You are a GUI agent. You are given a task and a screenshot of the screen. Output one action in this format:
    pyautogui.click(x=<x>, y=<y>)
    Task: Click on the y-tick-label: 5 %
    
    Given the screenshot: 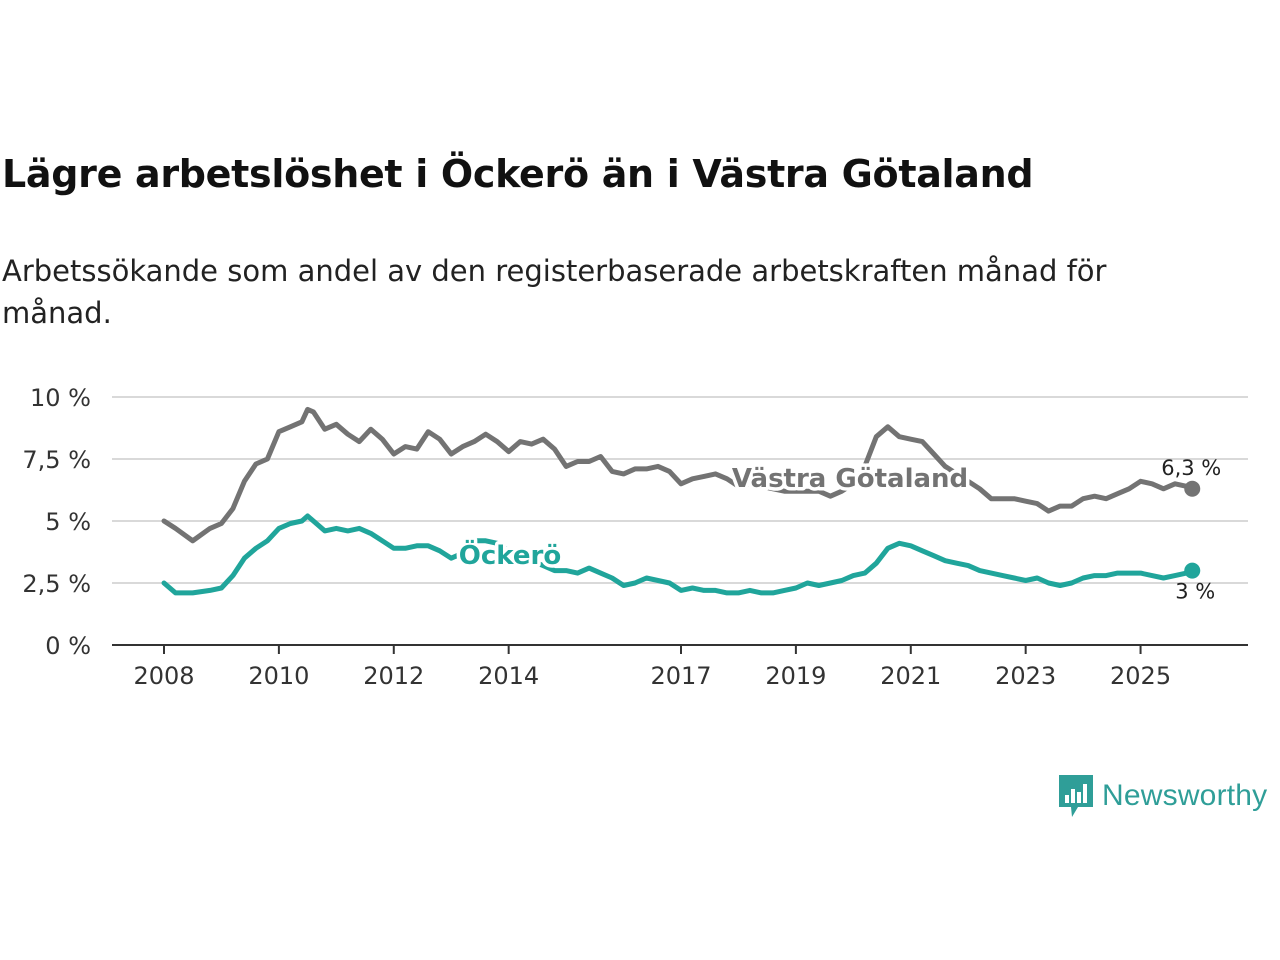 What is the action you would take?
    pyautogui.click(x=68, y=522)
    